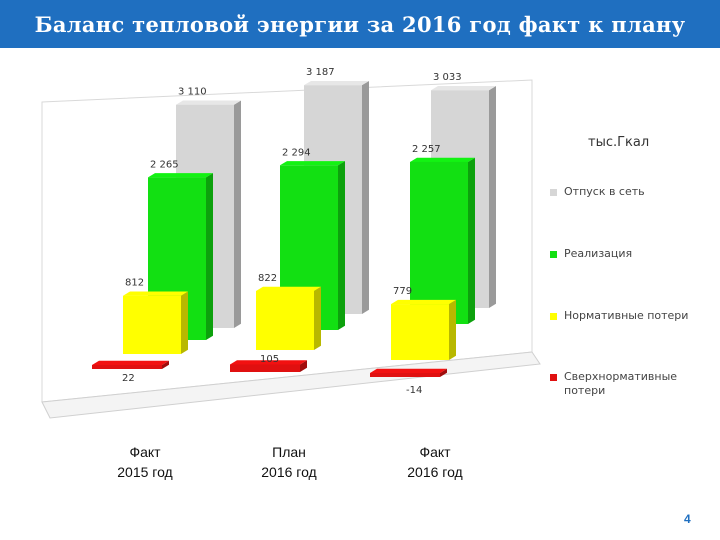 This screenshot has width=720, height=540. What do you see at coordinates (426, 149) in the screenshot?
I see `data-label: 2 257` at bounding box center [426, 149].